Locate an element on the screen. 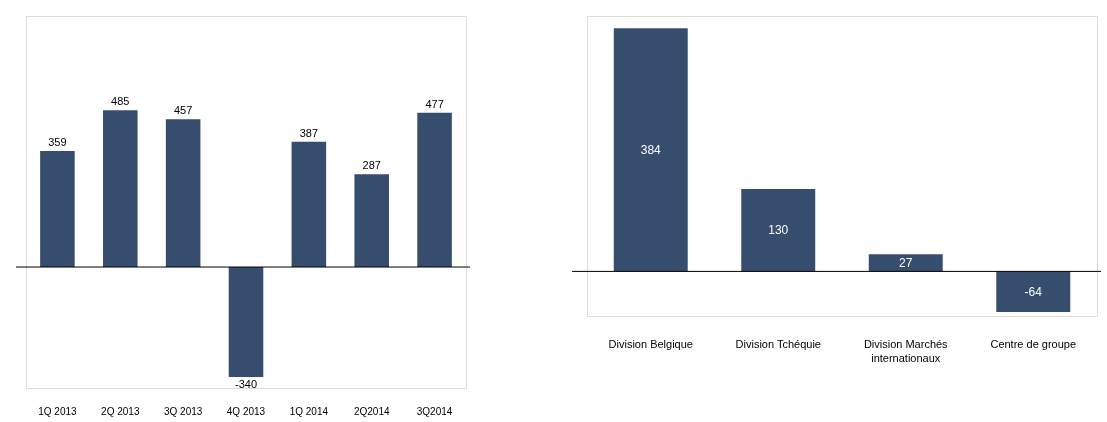  data-label: 130 is located at coordinates (778, 230).